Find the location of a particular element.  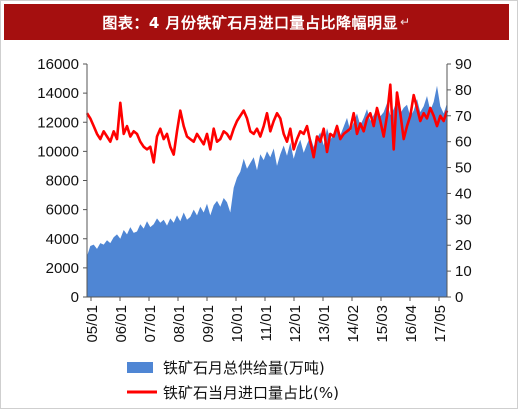

left-y-tick-label: 0 is located at coordinates (75, 297).